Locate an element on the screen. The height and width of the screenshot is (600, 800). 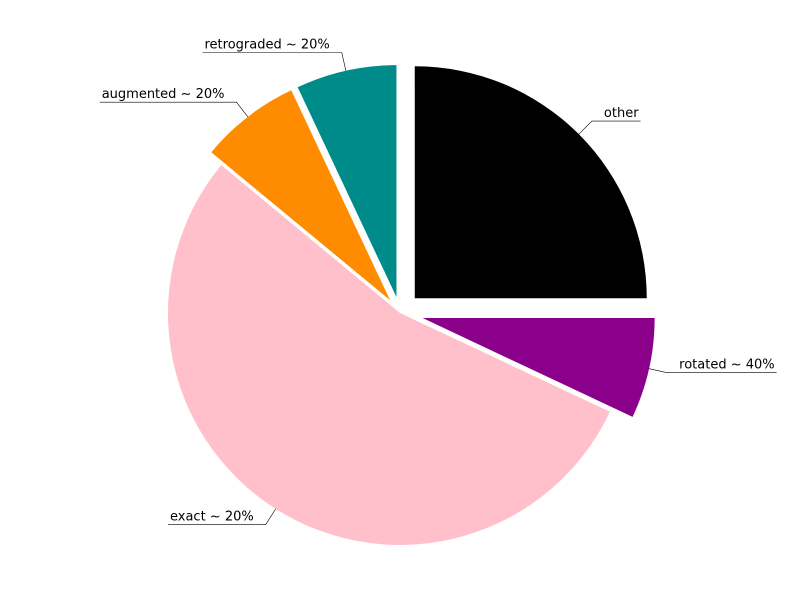
pie-label-augmented-20: augmented ~ 20% is located at coordinates (163, 94).